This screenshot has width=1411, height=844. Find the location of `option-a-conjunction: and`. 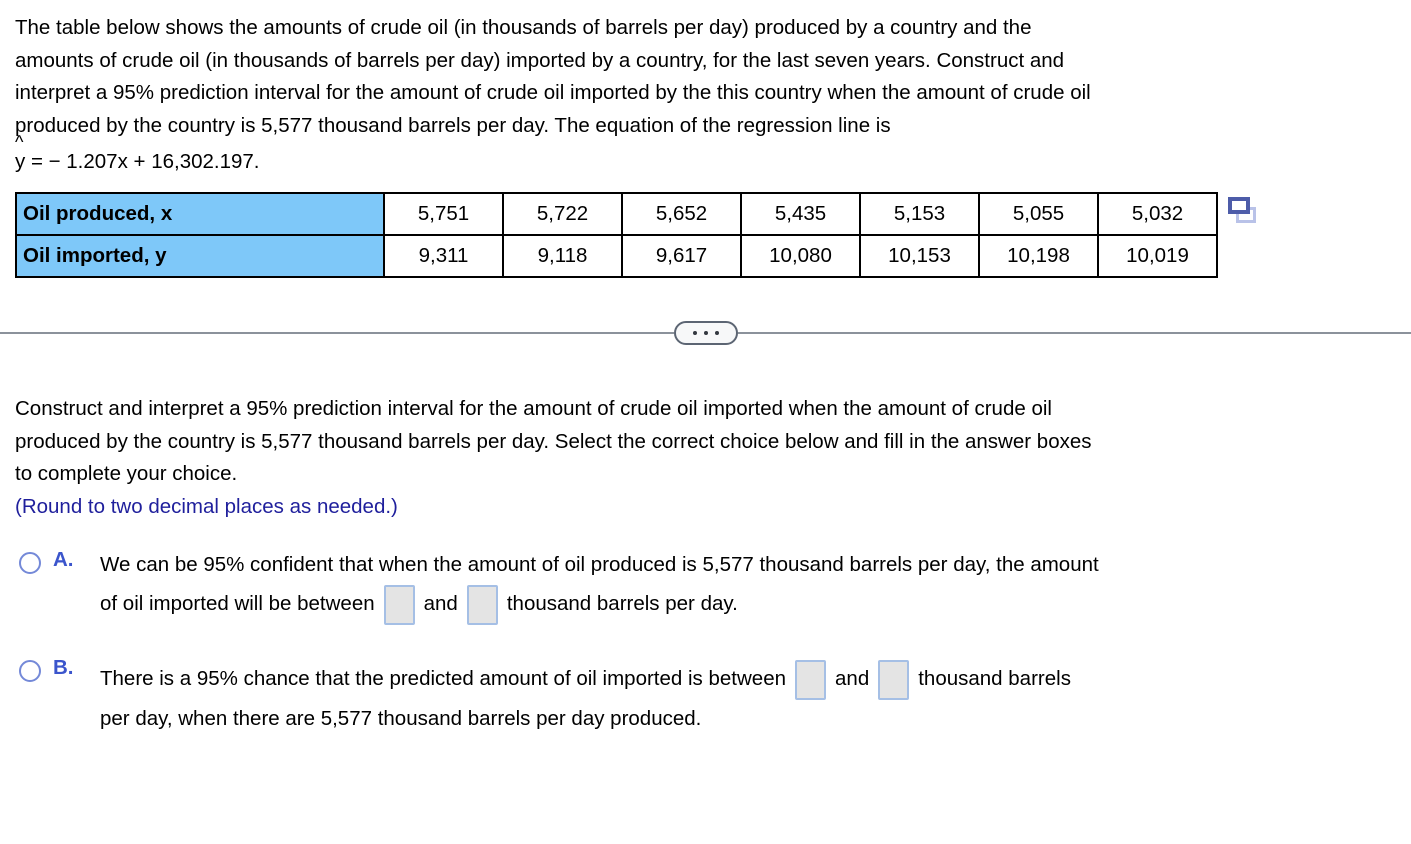

option-a-conjunction: and is located at coordinates (440, 603).